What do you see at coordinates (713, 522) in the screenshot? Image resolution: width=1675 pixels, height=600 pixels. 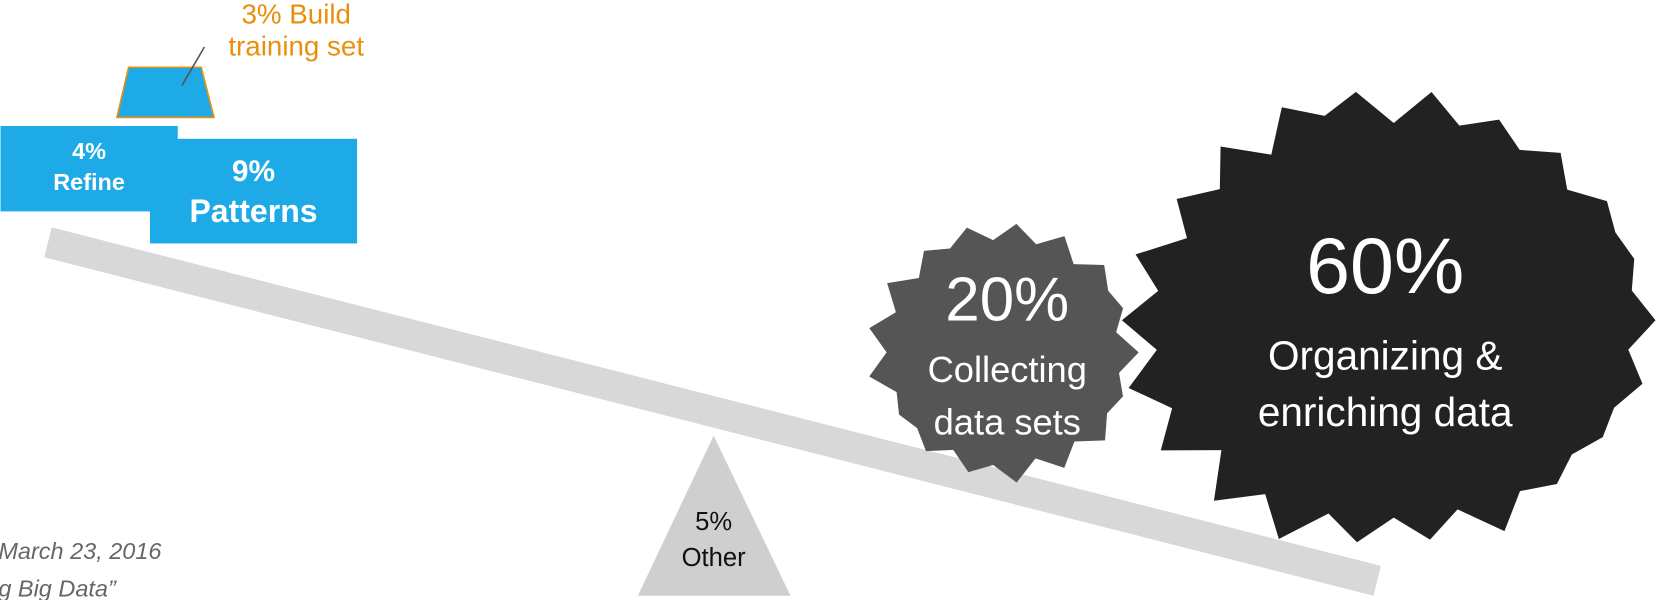 I see `other-percent: 5%` at bounding box center [713, 522].